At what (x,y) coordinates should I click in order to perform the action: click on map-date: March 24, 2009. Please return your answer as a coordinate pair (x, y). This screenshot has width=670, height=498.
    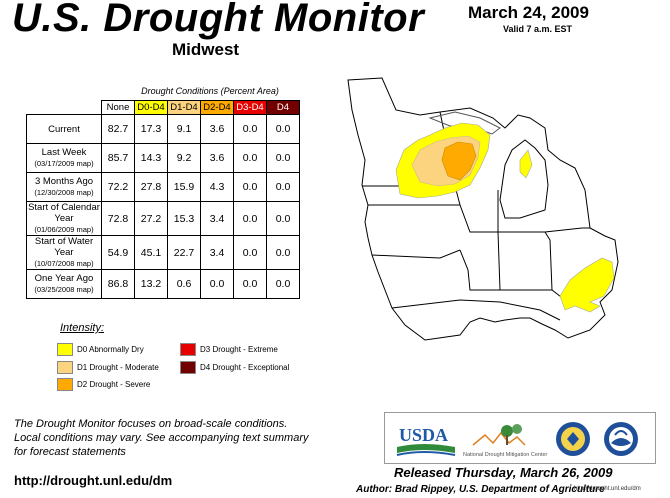
    Looking at the image, I should click on (528, 12).